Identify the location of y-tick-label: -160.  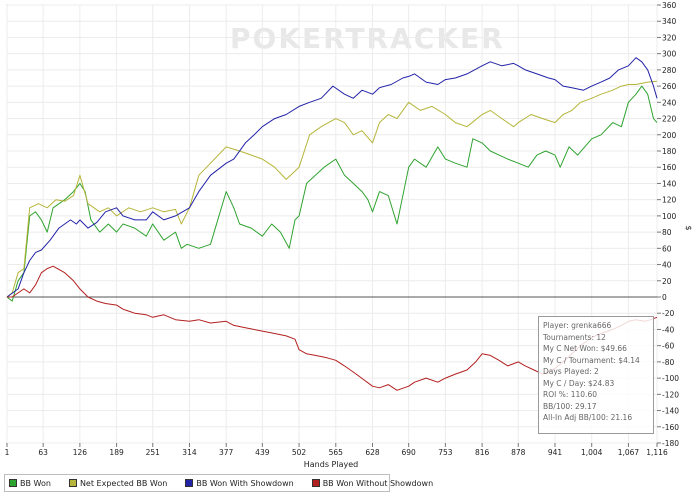
(670, 427).